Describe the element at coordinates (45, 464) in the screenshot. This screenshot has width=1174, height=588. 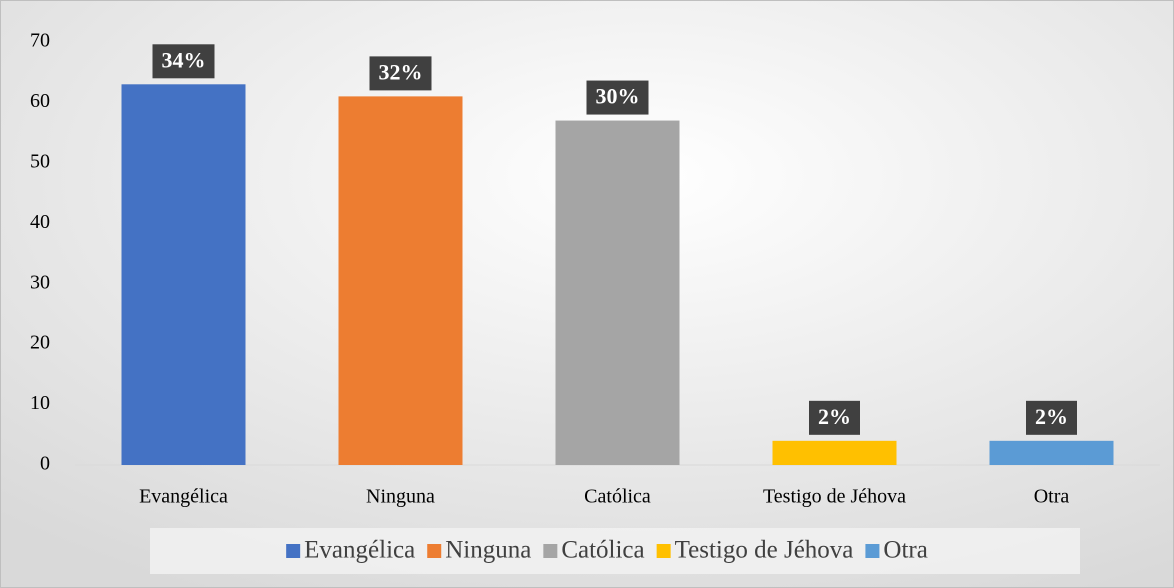
I see `y-tick-label: 0` at that location.